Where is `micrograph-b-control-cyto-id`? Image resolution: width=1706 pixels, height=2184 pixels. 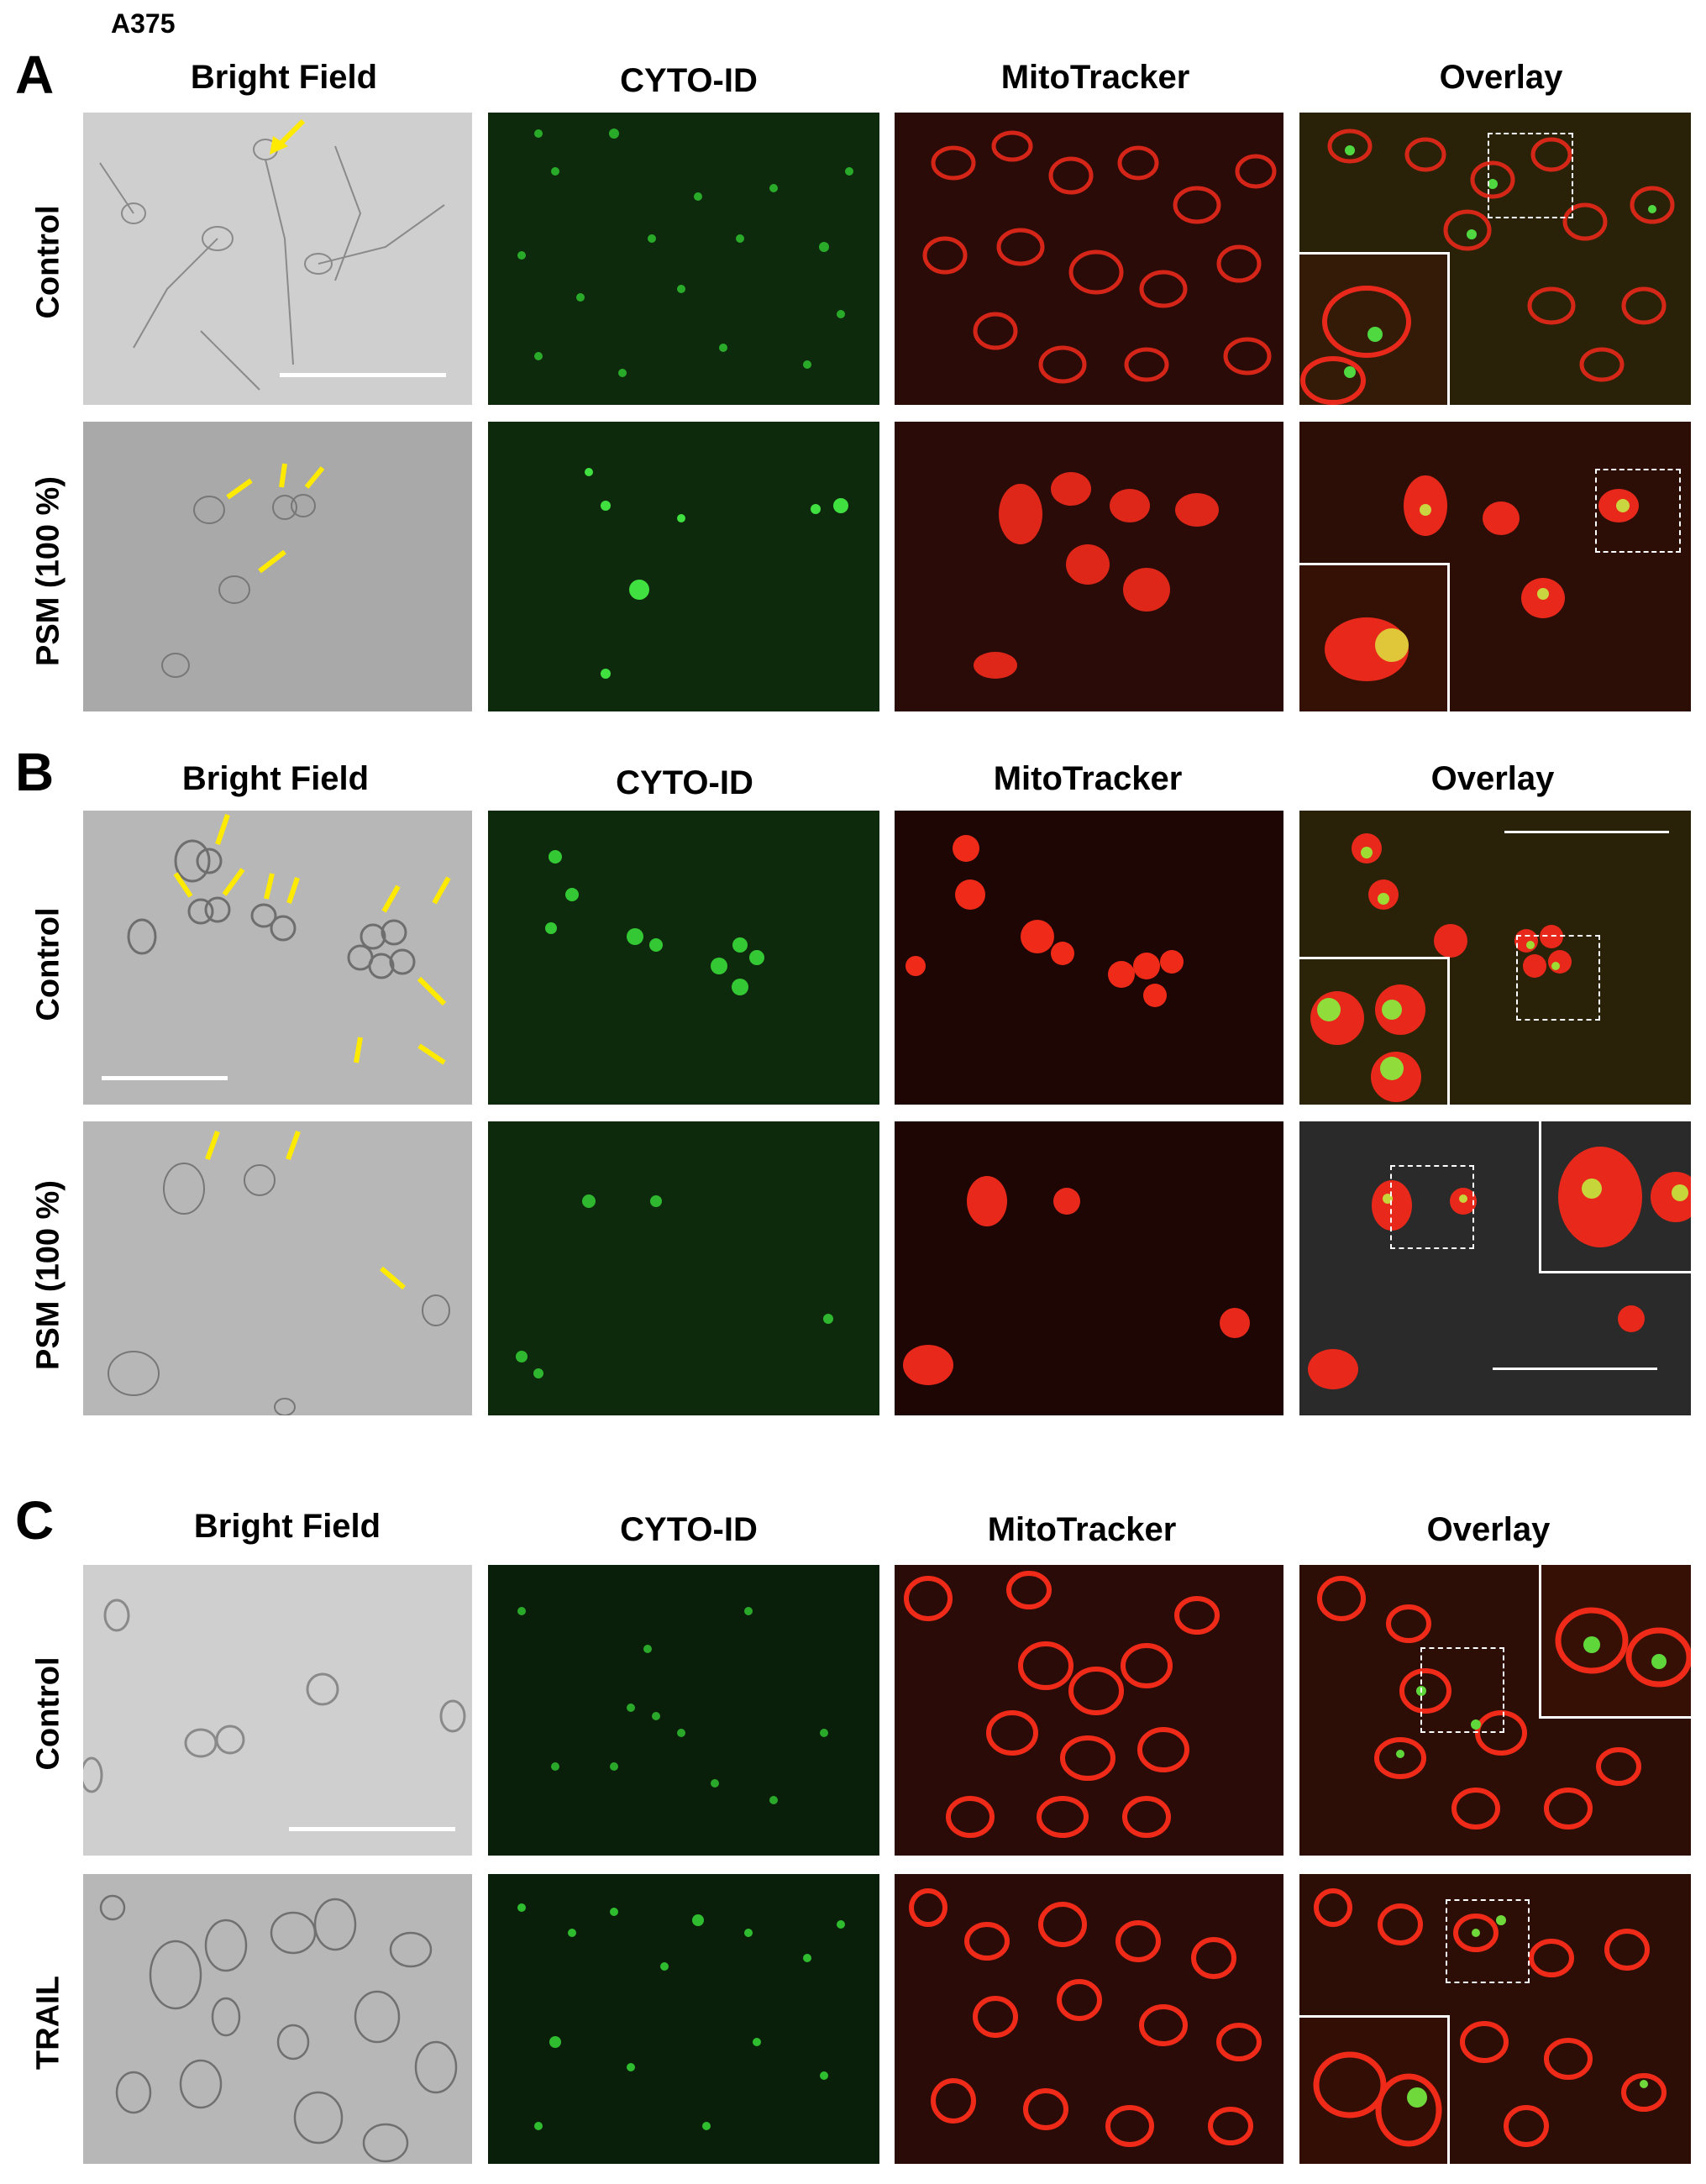 micrograph-b-control-cyto-id is located at coordinates (683, 958).